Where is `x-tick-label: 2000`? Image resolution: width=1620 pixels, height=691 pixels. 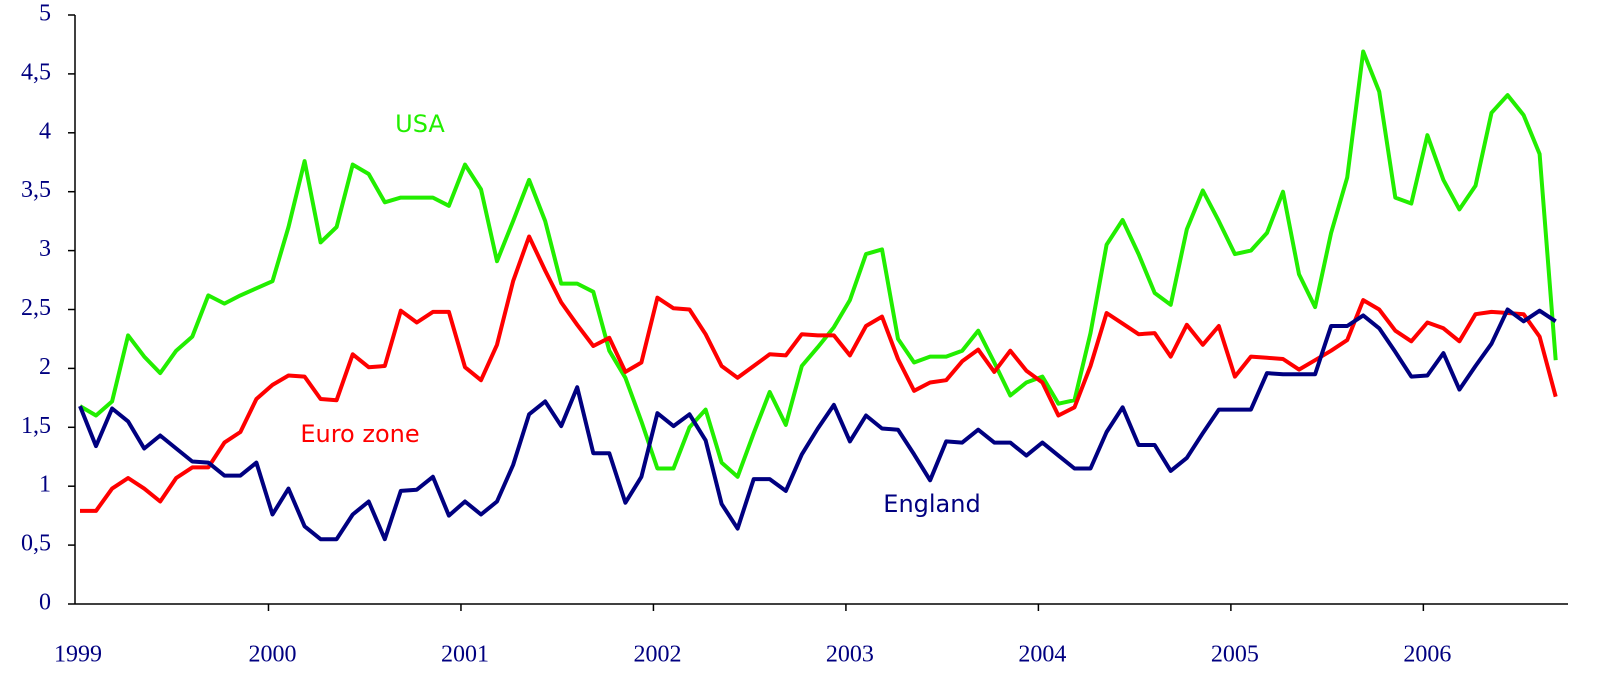 x-tick-label: 2000 is located at coordinates (272, 655).